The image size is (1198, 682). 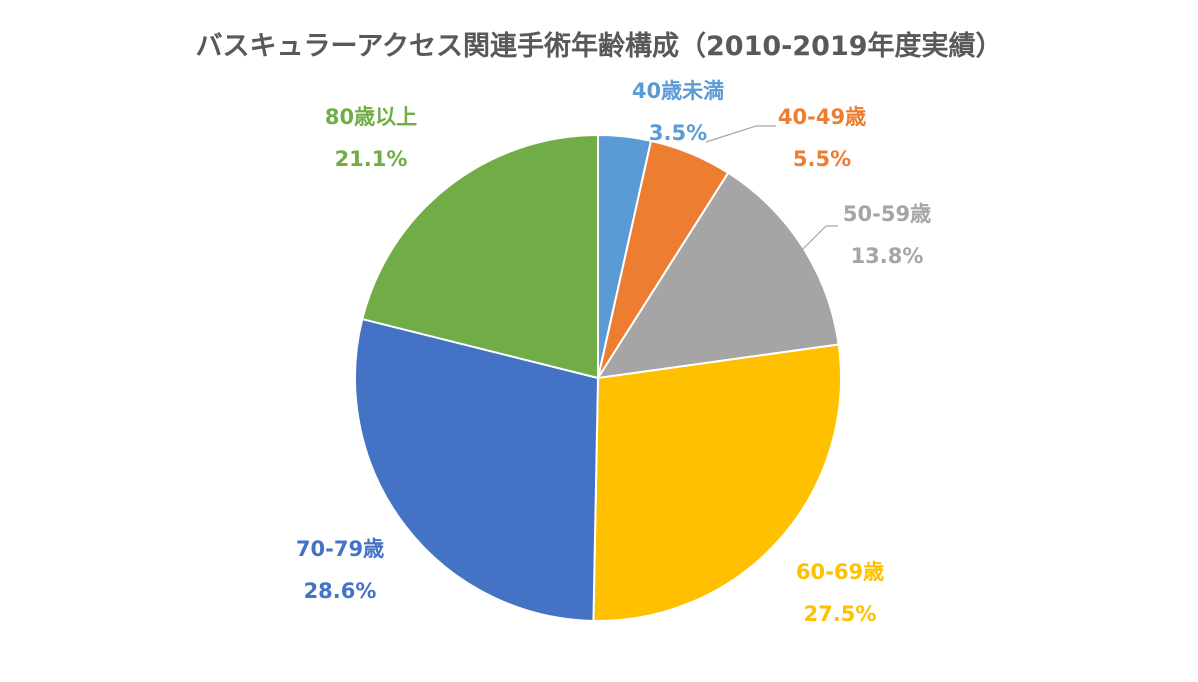 I want to click on slice-value-label: 5.5%, so click(x=822, y=159).